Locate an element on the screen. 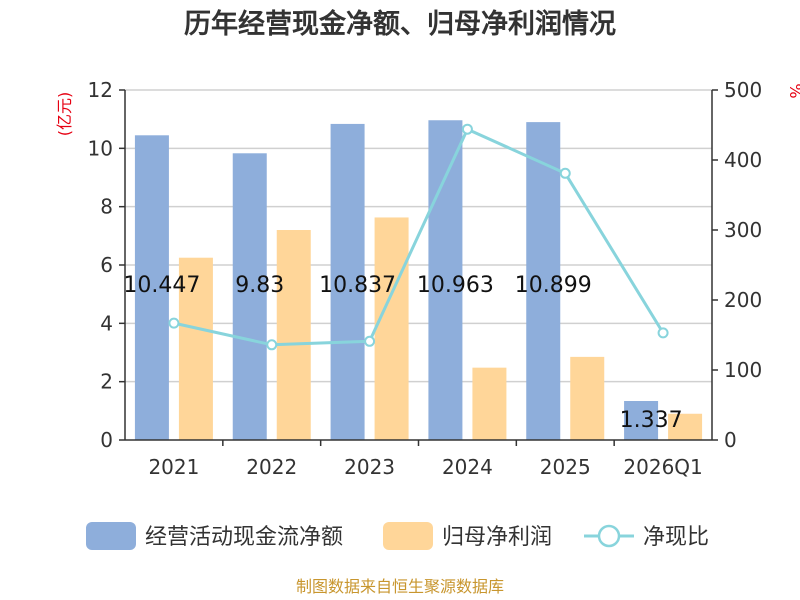 The width and height of the screenshot is (800, 600). chart-title: 历年经营现金净额、归母净利润情况 is located at coordinates (400, 24).